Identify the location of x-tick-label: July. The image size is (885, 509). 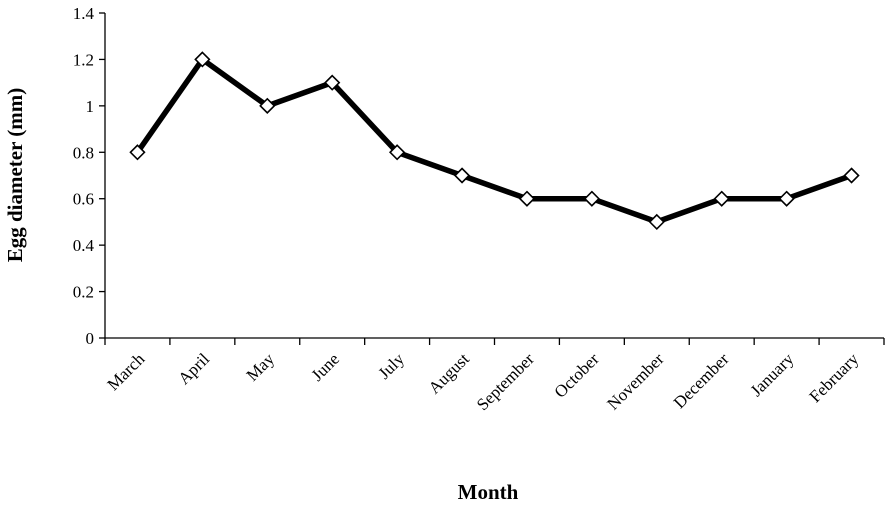
(391, 366).